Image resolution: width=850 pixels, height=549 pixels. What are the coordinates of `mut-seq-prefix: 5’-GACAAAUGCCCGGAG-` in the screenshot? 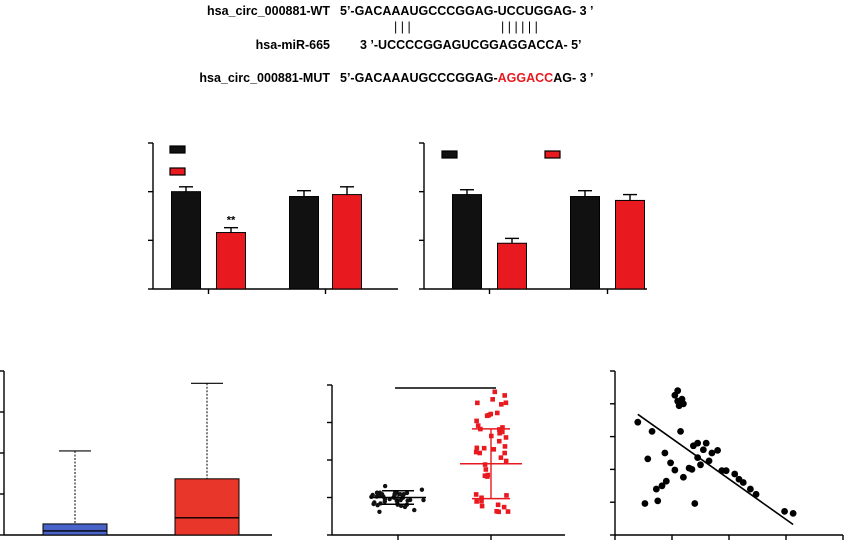 It's located at (419, 78).